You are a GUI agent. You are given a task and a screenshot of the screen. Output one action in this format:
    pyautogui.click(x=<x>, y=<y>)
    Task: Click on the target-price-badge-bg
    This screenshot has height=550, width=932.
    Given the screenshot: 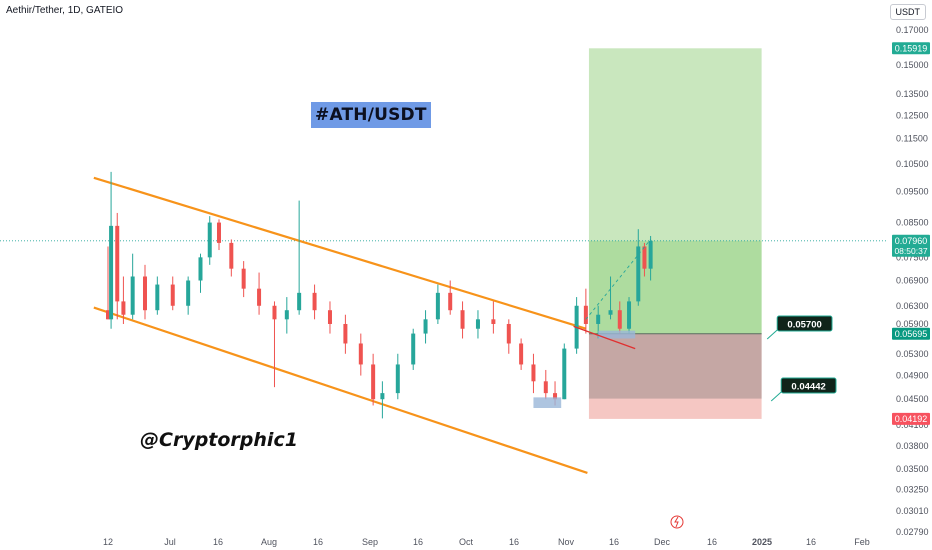 What is the action you would take?
    pyautogui.click(x=911, y=48)
    